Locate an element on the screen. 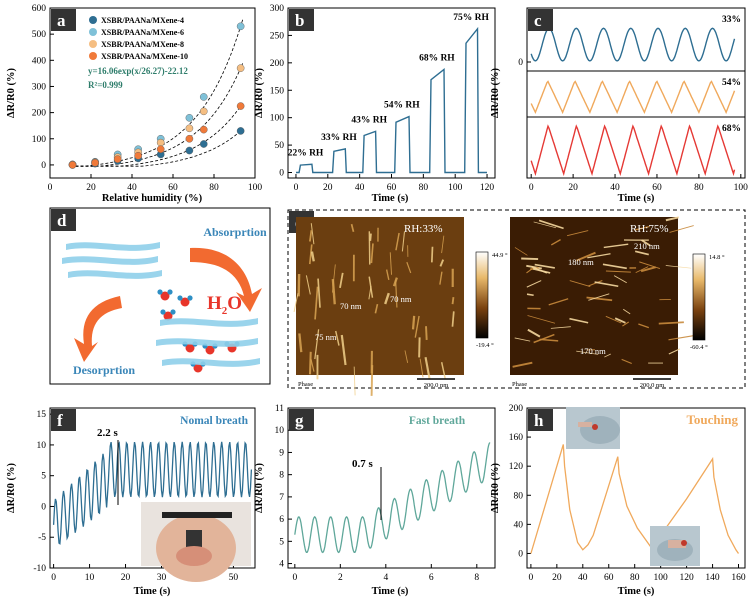  y-tick-label: 400 is located at coordinates (39, 61).